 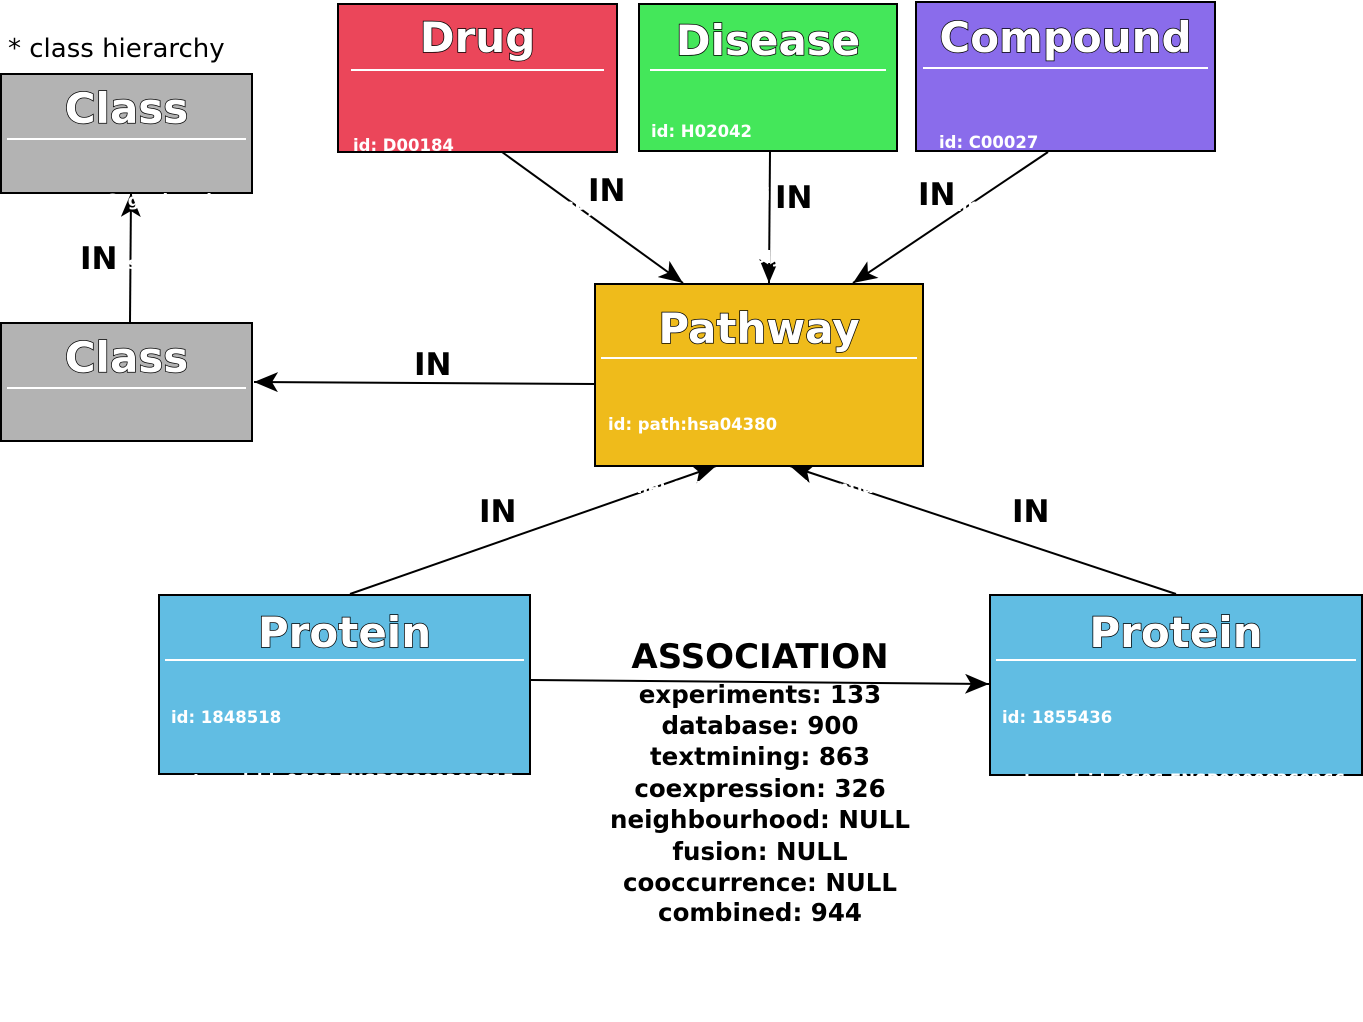 What do you see at coordinates (1066, 37) in the screenshot?
I see `compound-title: Compound` at bounding box center [1066, 37].